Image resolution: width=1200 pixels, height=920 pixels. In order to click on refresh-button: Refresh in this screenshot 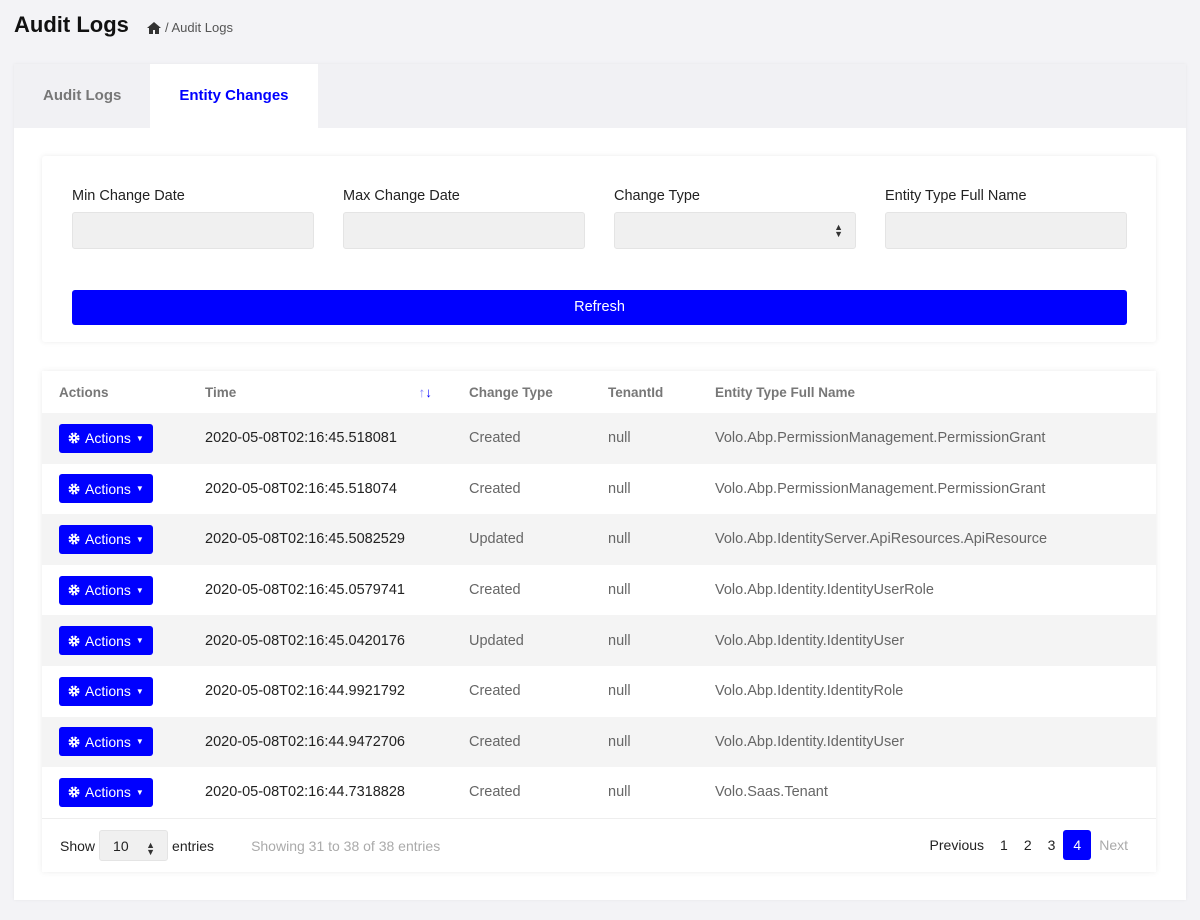, I will do `click(599, 307)`.